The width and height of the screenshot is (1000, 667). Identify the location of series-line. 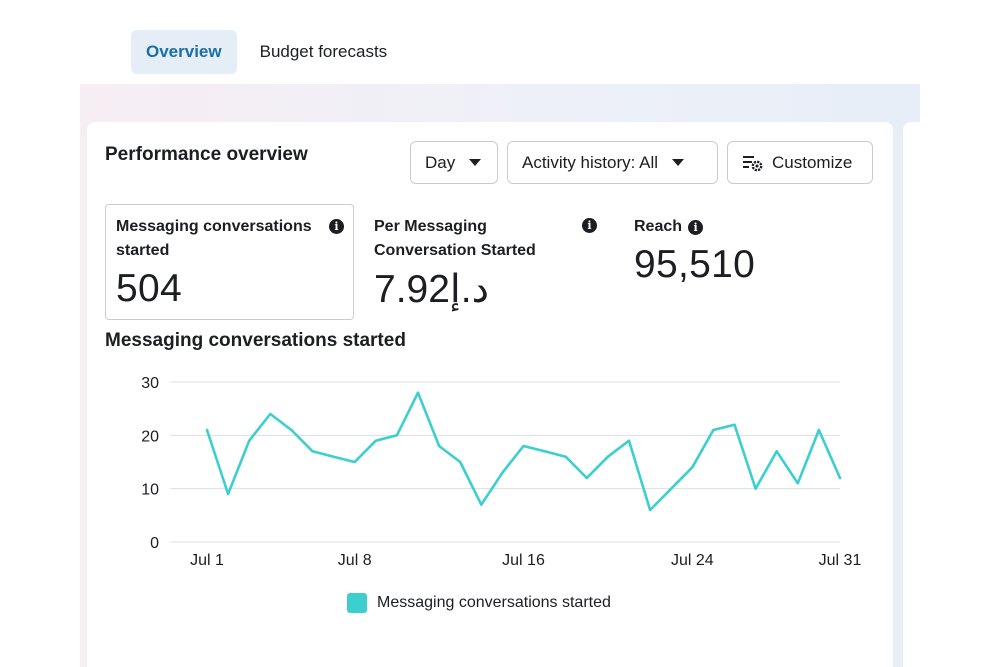
(523, 451).